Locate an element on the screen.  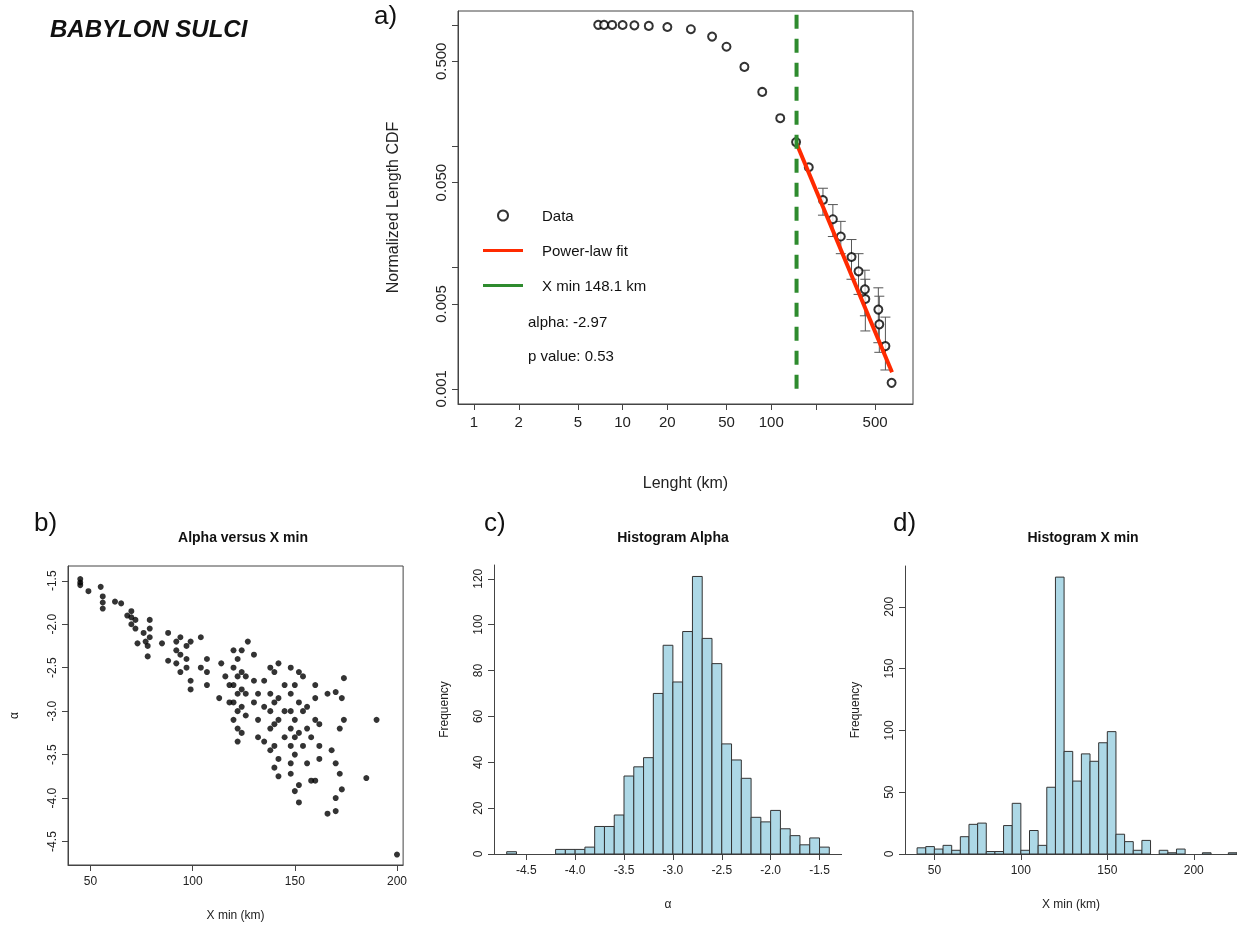
y-tick-label: -3.5 is located at coordinates (52, 754).